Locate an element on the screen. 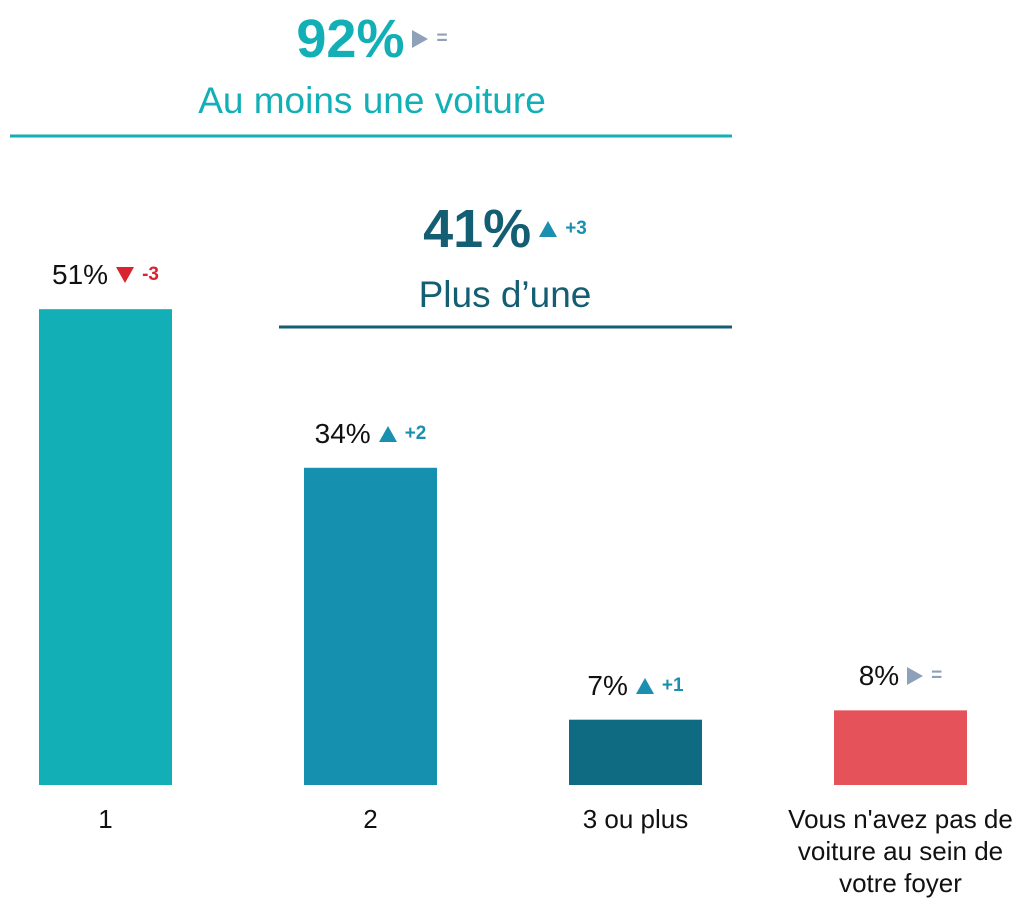  summary-change: +3 is located at coordinates (576, 228).